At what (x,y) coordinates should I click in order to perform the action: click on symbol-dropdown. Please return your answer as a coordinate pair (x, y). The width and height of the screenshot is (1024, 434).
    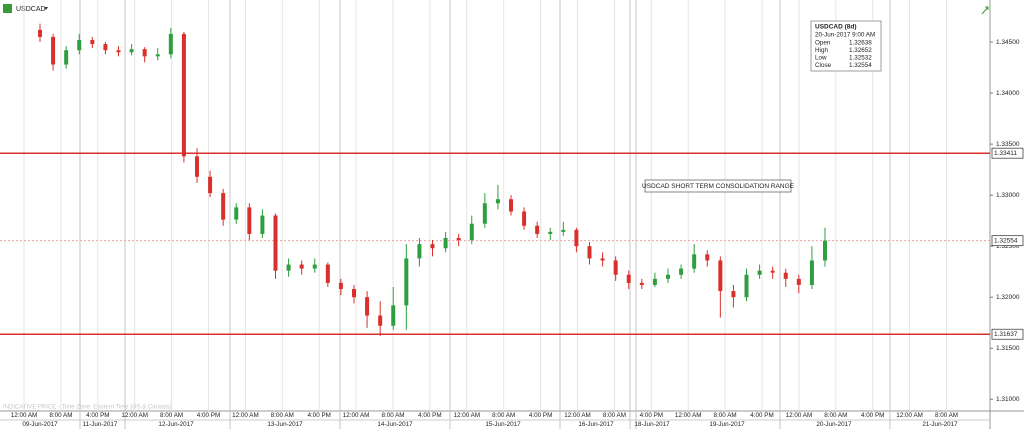
    Looking at the image, I should click on (46, 8).